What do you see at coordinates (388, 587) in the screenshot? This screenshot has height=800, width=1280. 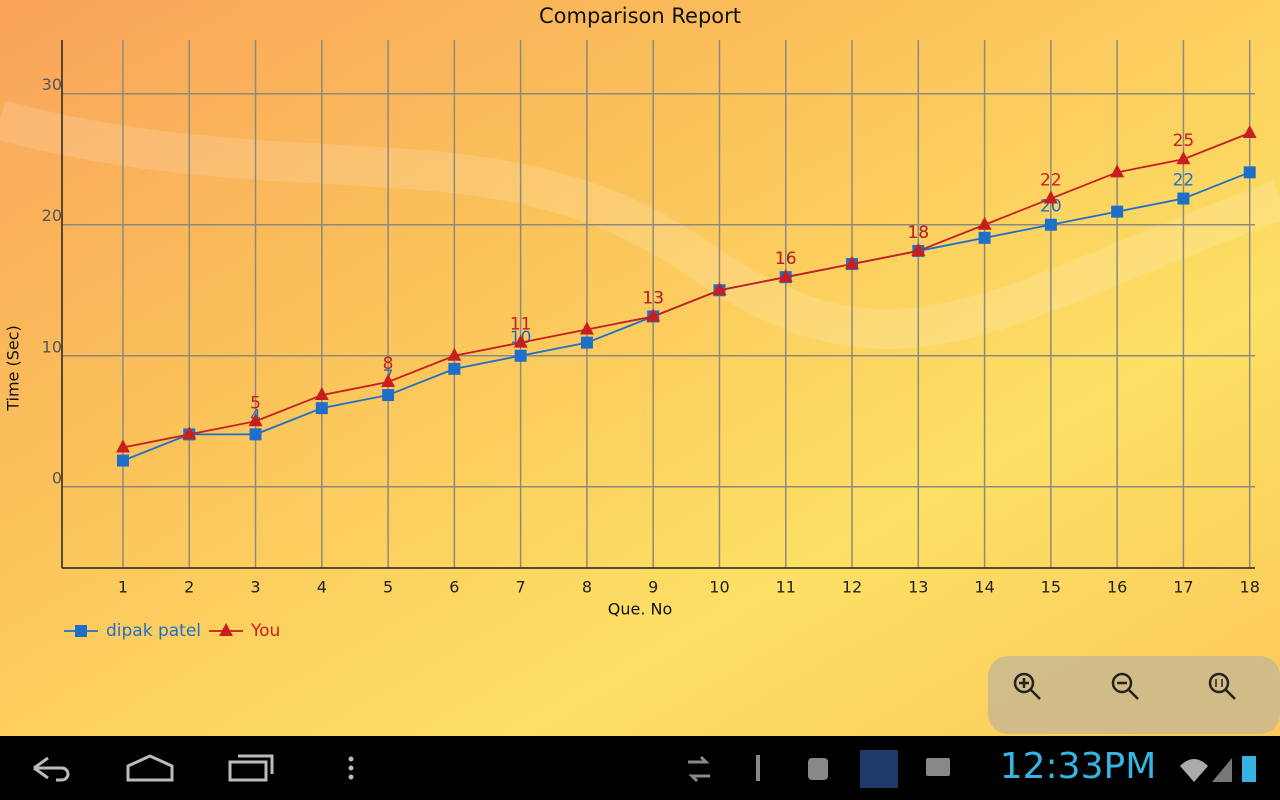 I see `x-tick-label: 5` at bounding box center [388, 587].